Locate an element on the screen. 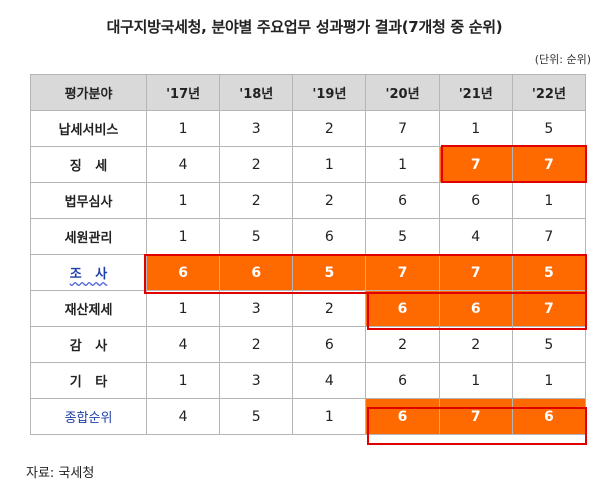  header-category: 평가분야 is located at coordinates (88, 92).